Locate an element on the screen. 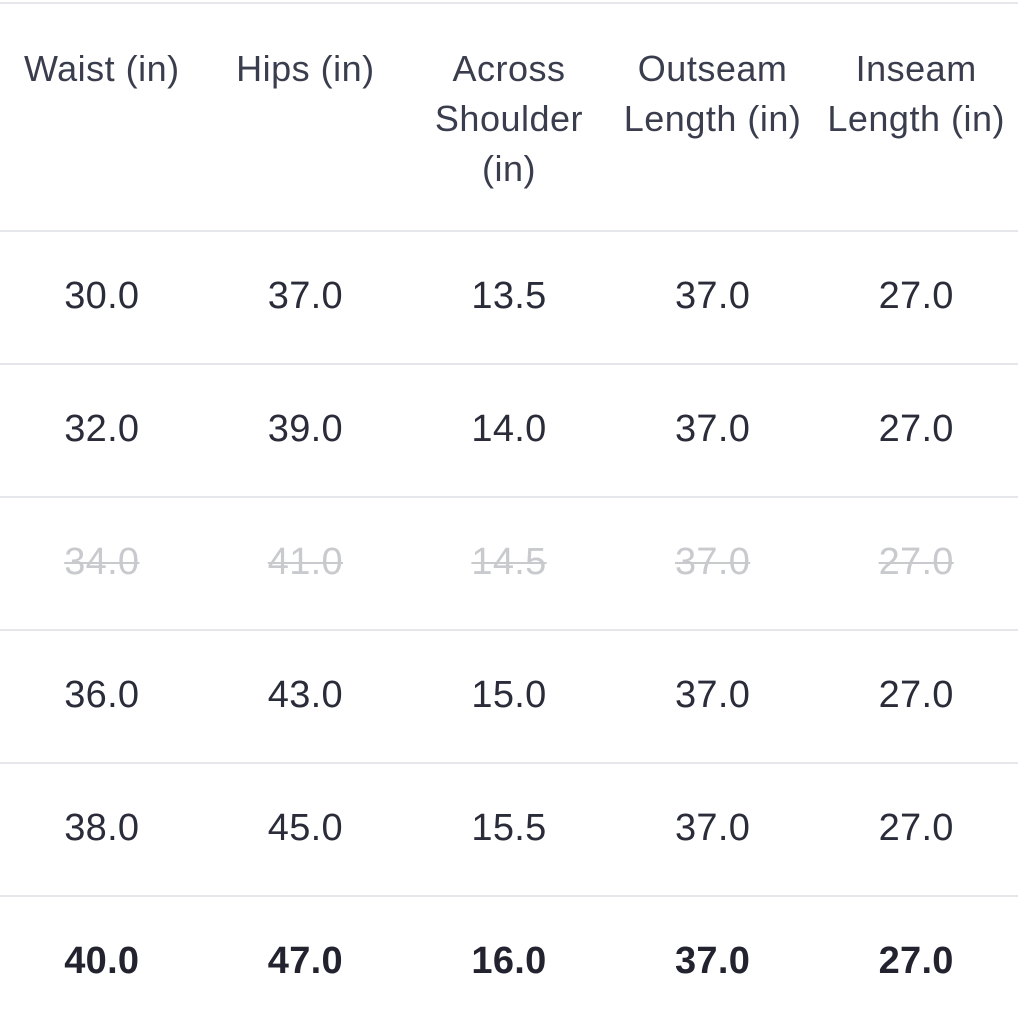 The image size is (1018, 1027). column-header-across-shoulder: Across Shoulder (in) is located at coordinates (509, 118).